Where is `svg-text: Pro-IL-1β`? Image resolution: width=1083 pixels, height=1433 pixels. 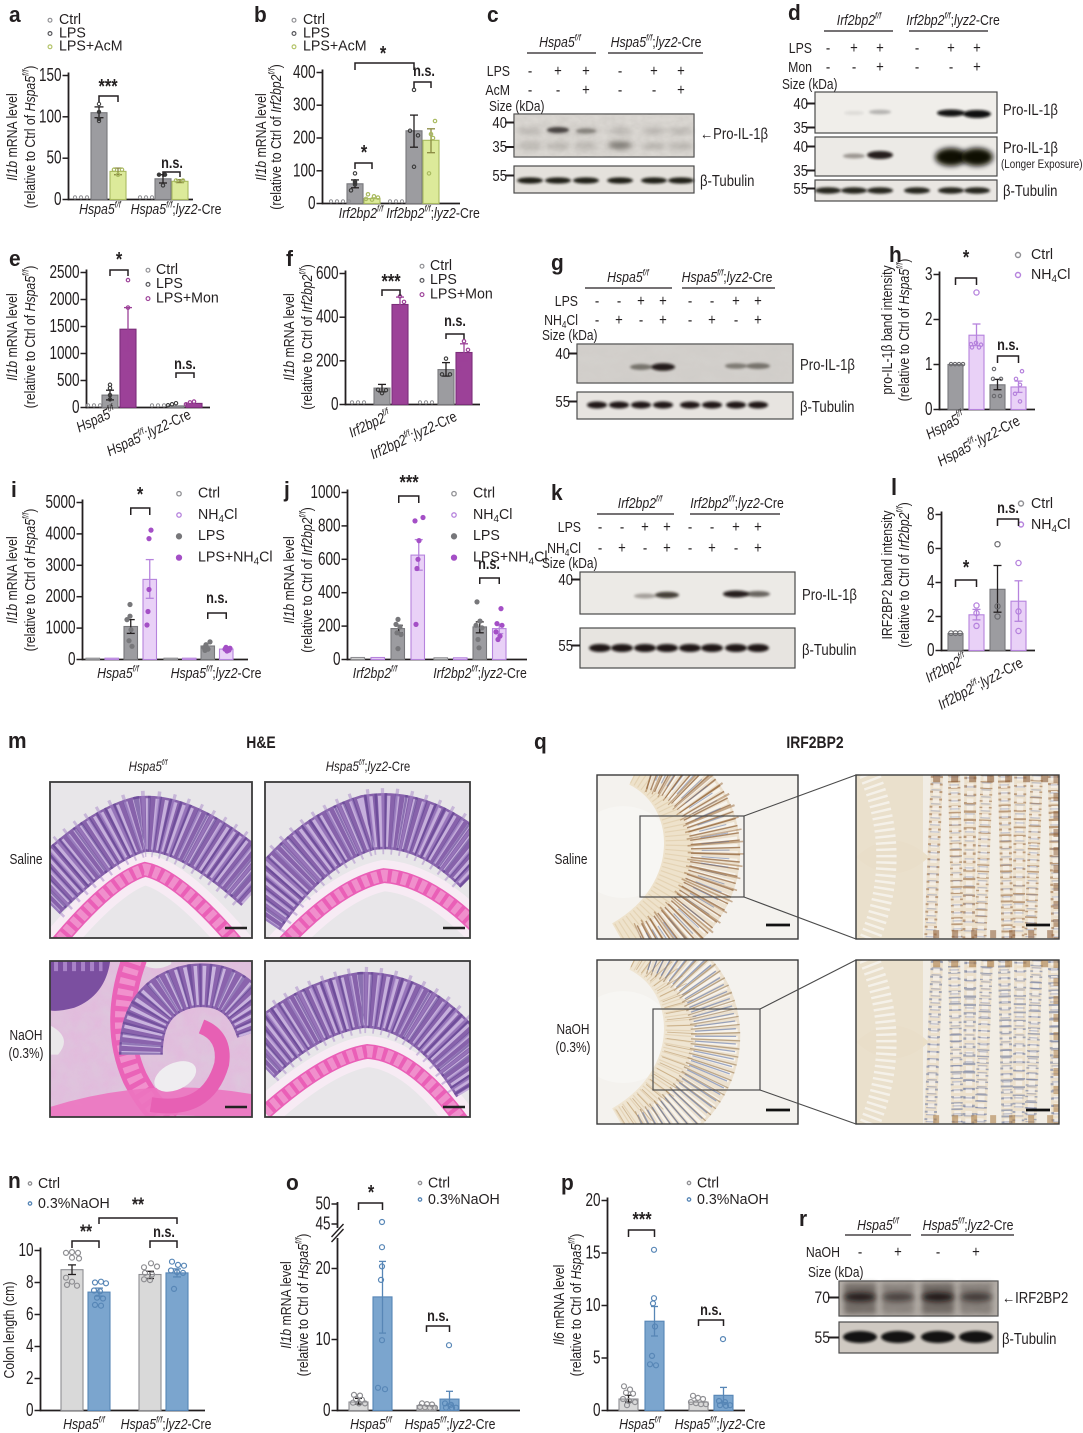
svg-text: Pro-IL-1β is located at coordinates (1030, 148).